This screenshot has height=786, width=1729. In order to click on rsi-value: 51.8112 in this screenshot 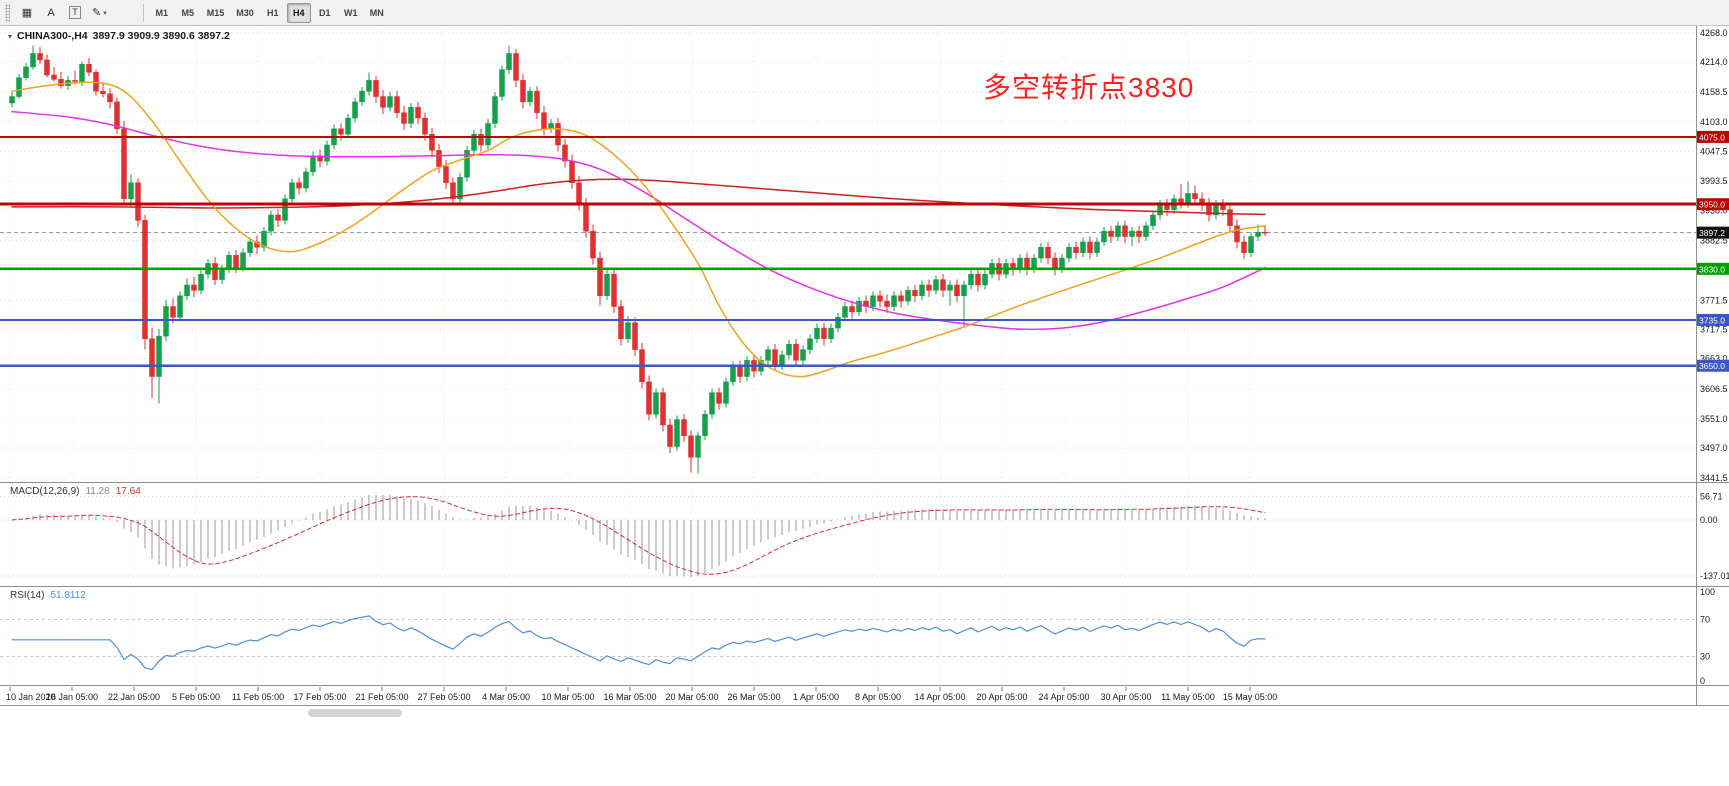, I will do `click(68, 595)`.